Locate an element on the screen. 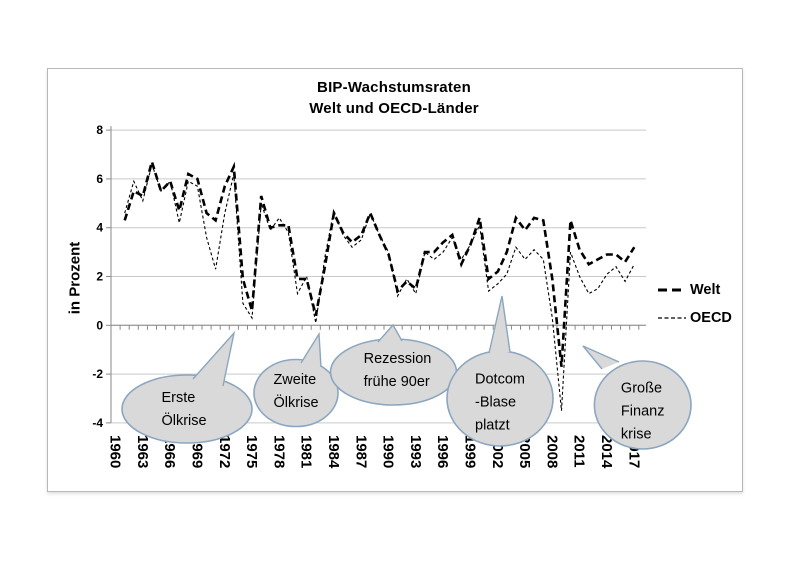 This screenshot has height=565, width=800. annotation-line: Große is located at coordinates (641, 388).